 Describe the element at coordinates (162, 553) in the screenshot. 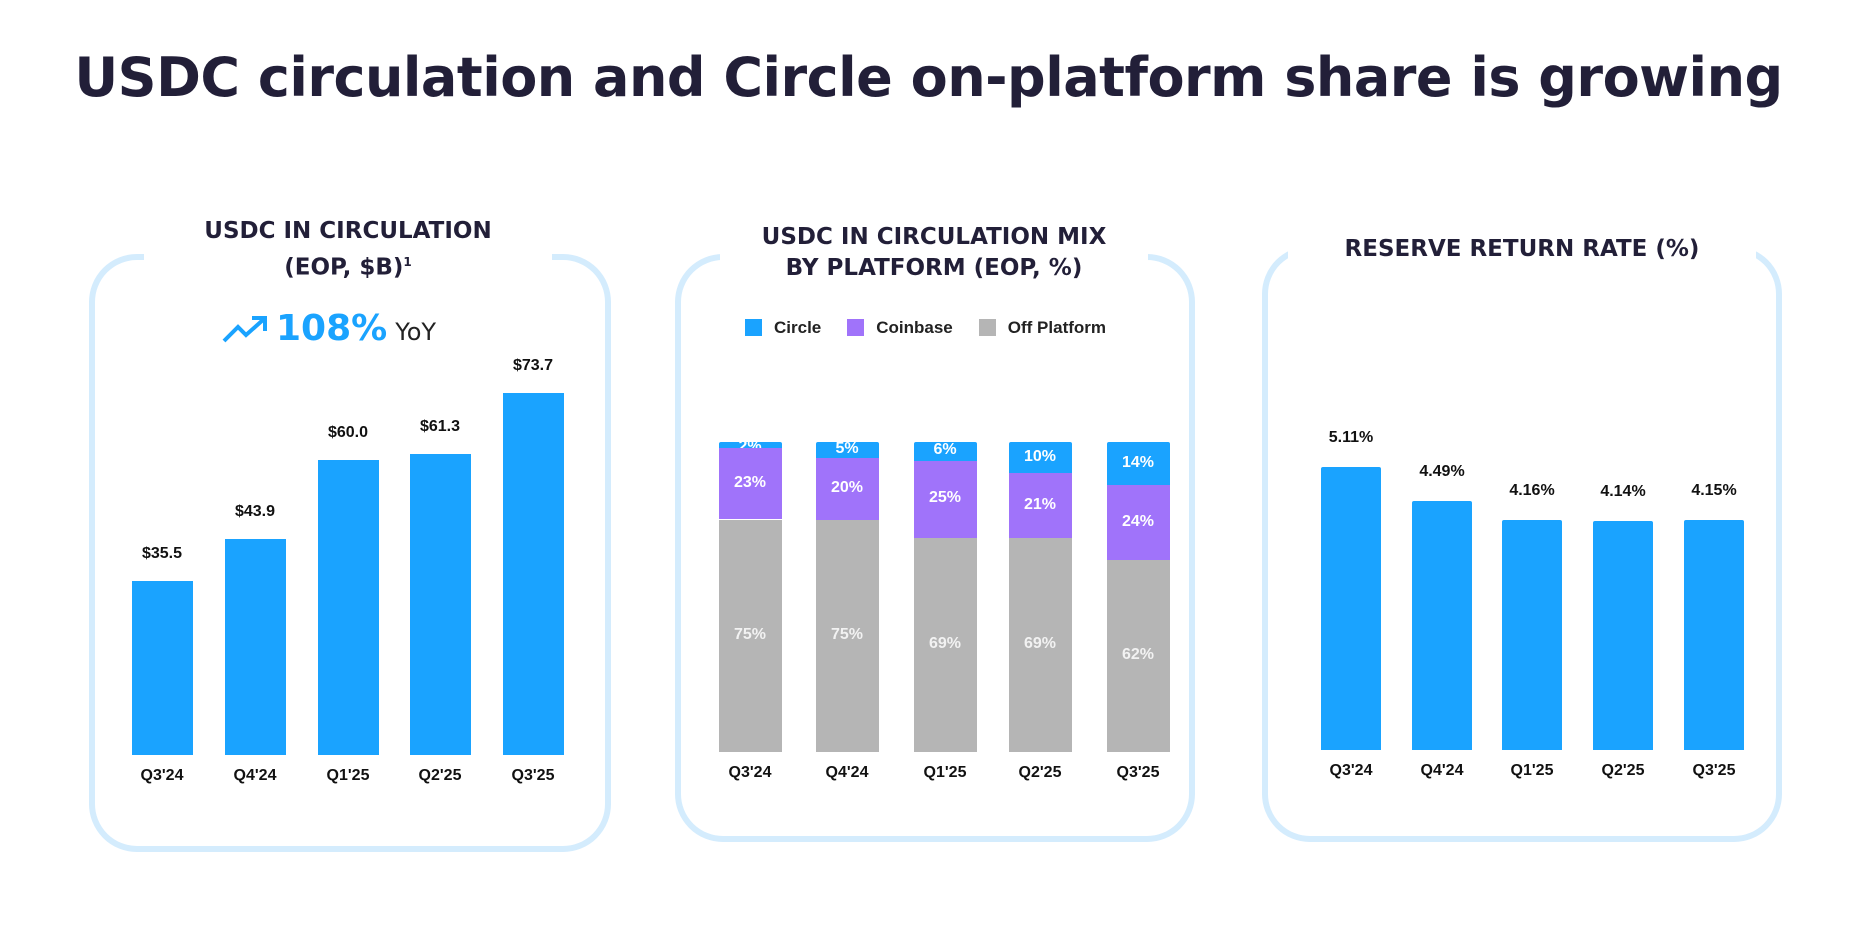

I see `chart1-data-label: $35.5` at that location.